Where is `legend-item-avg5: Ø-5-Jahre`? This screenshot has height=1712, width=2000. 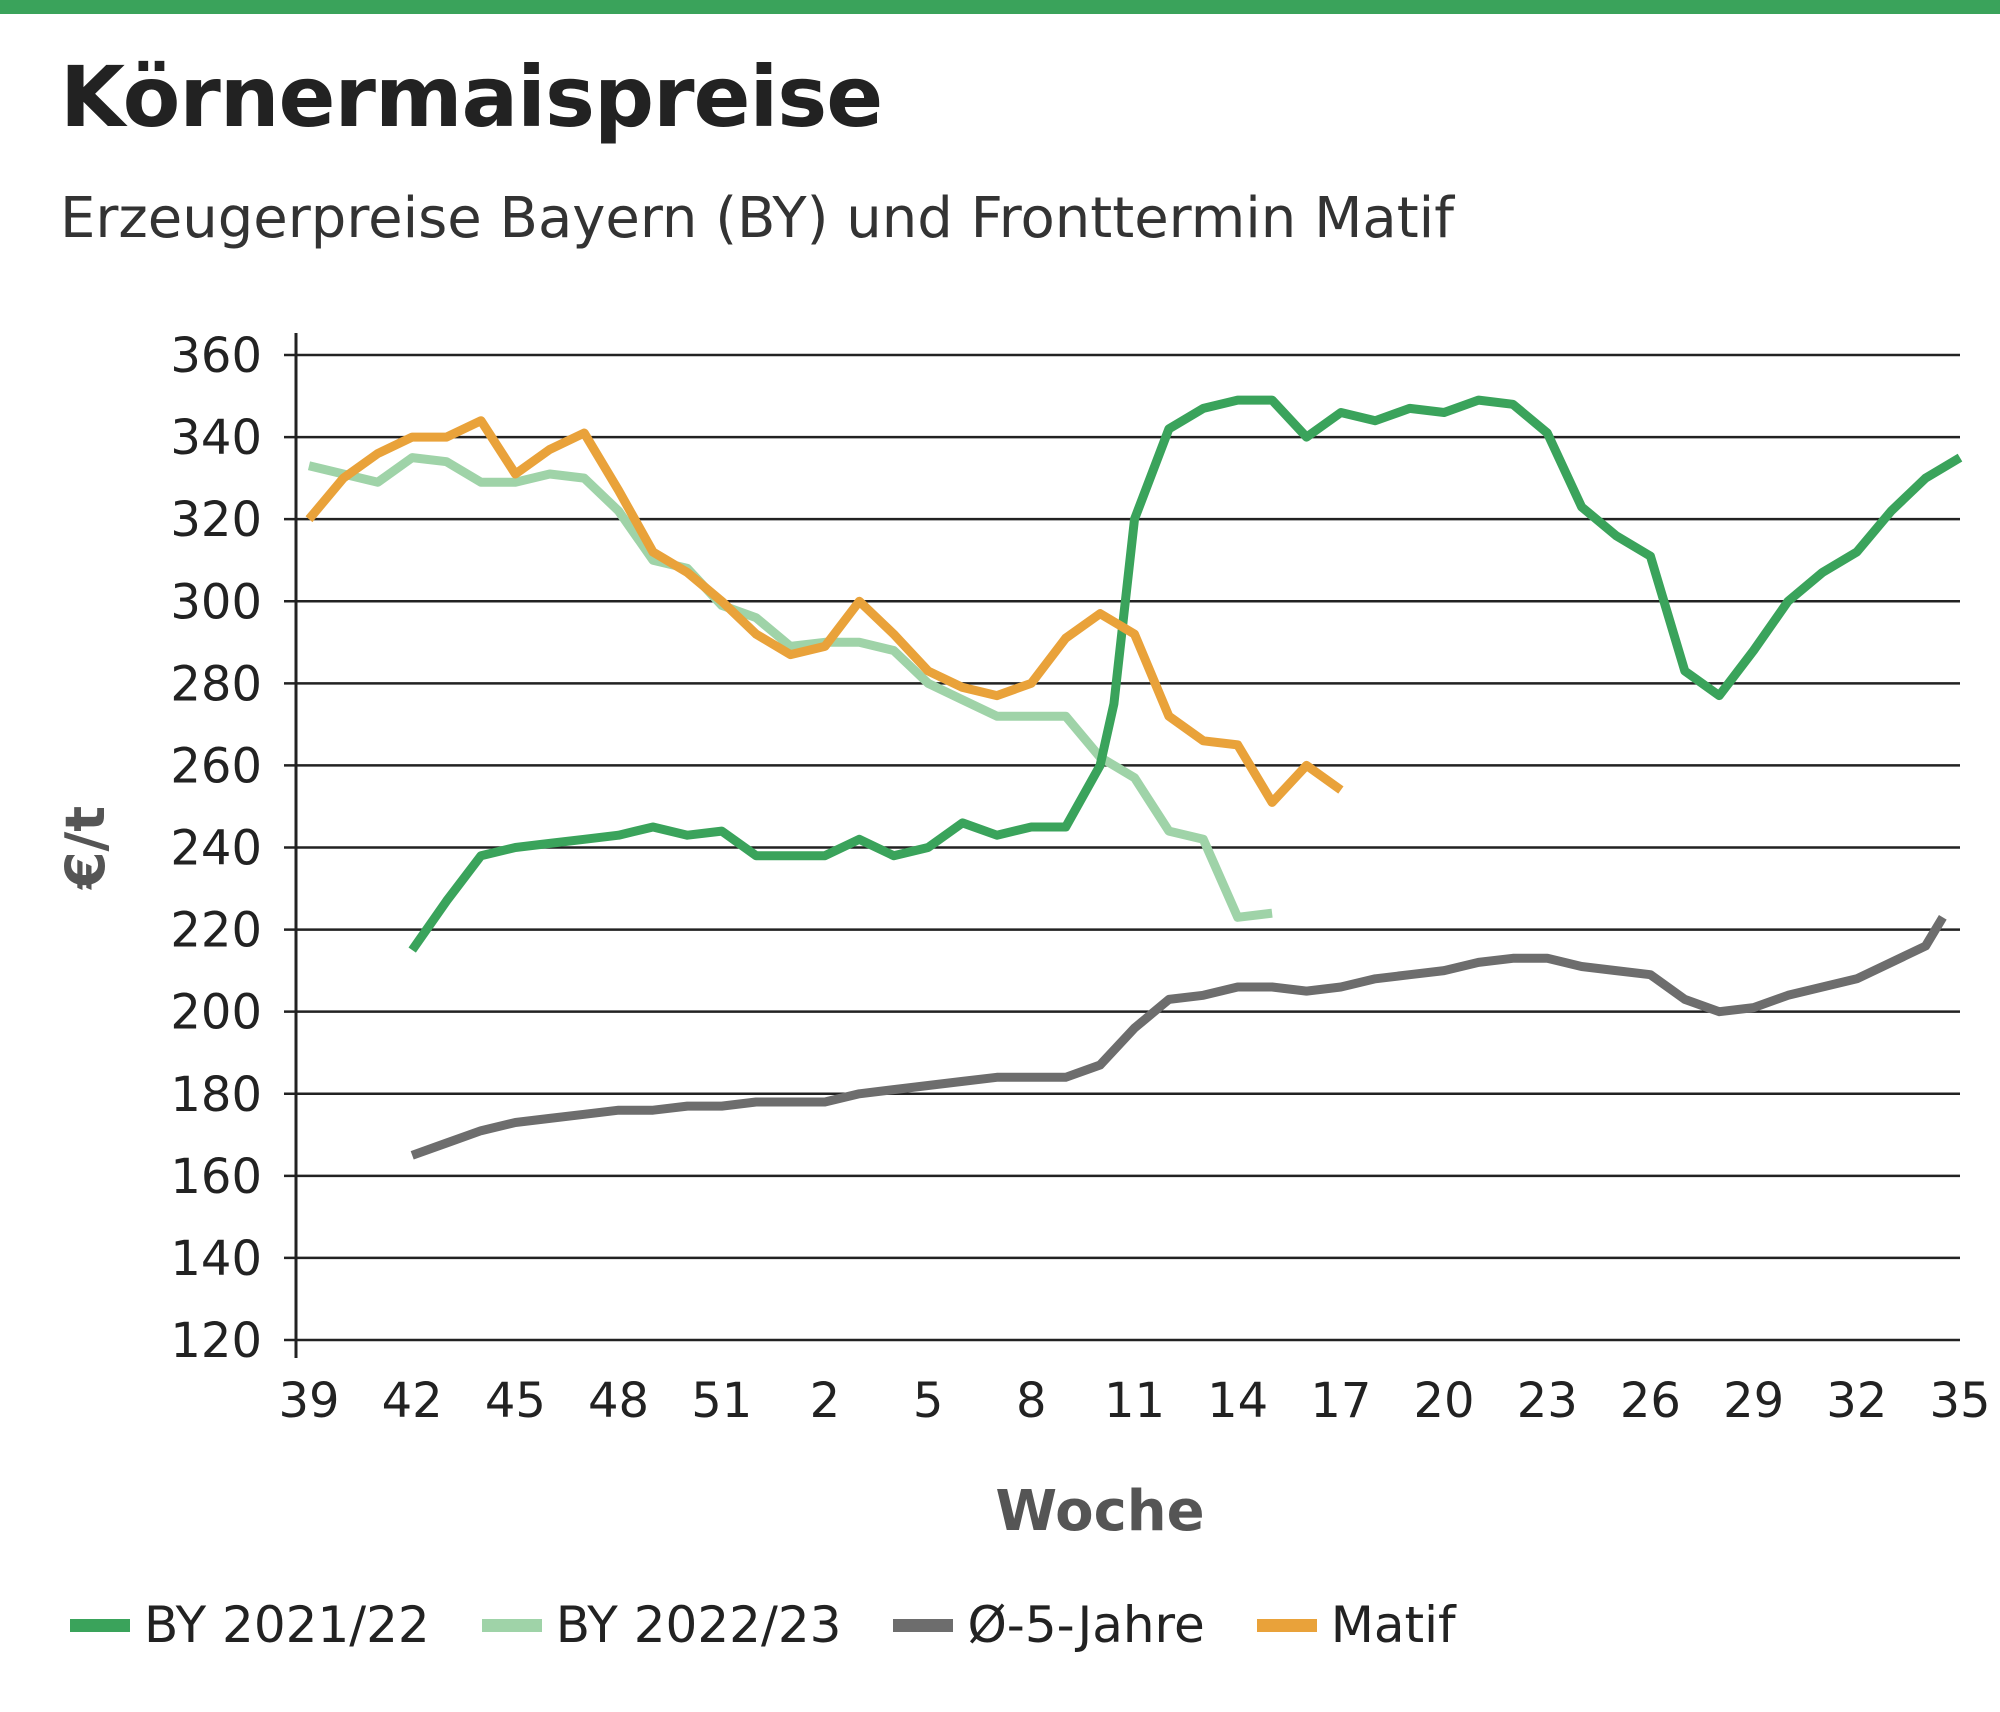
legend-item-avg5: Ø-5-Jahre is located at coordinates (1049, 1625).